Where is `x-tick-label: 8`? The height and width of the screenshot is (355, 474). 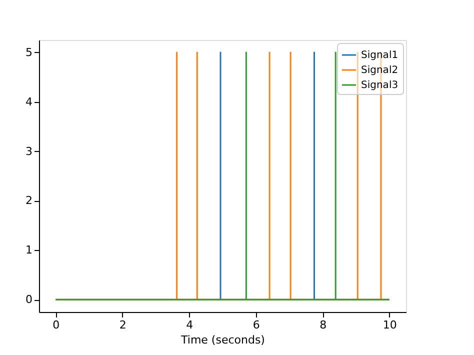
x-tick-label: 8 is located at coordinates (323, 325).